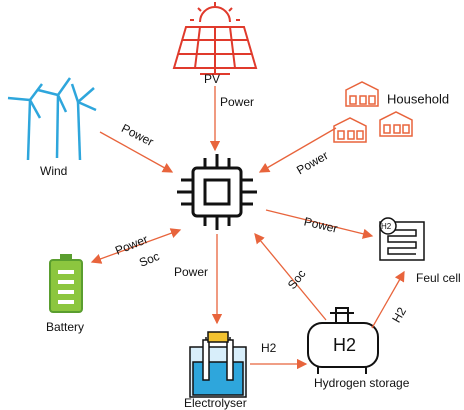  Describe the element at coordinates (218, 364) in the screenshot. I see `electrolyser-icon` at that location.